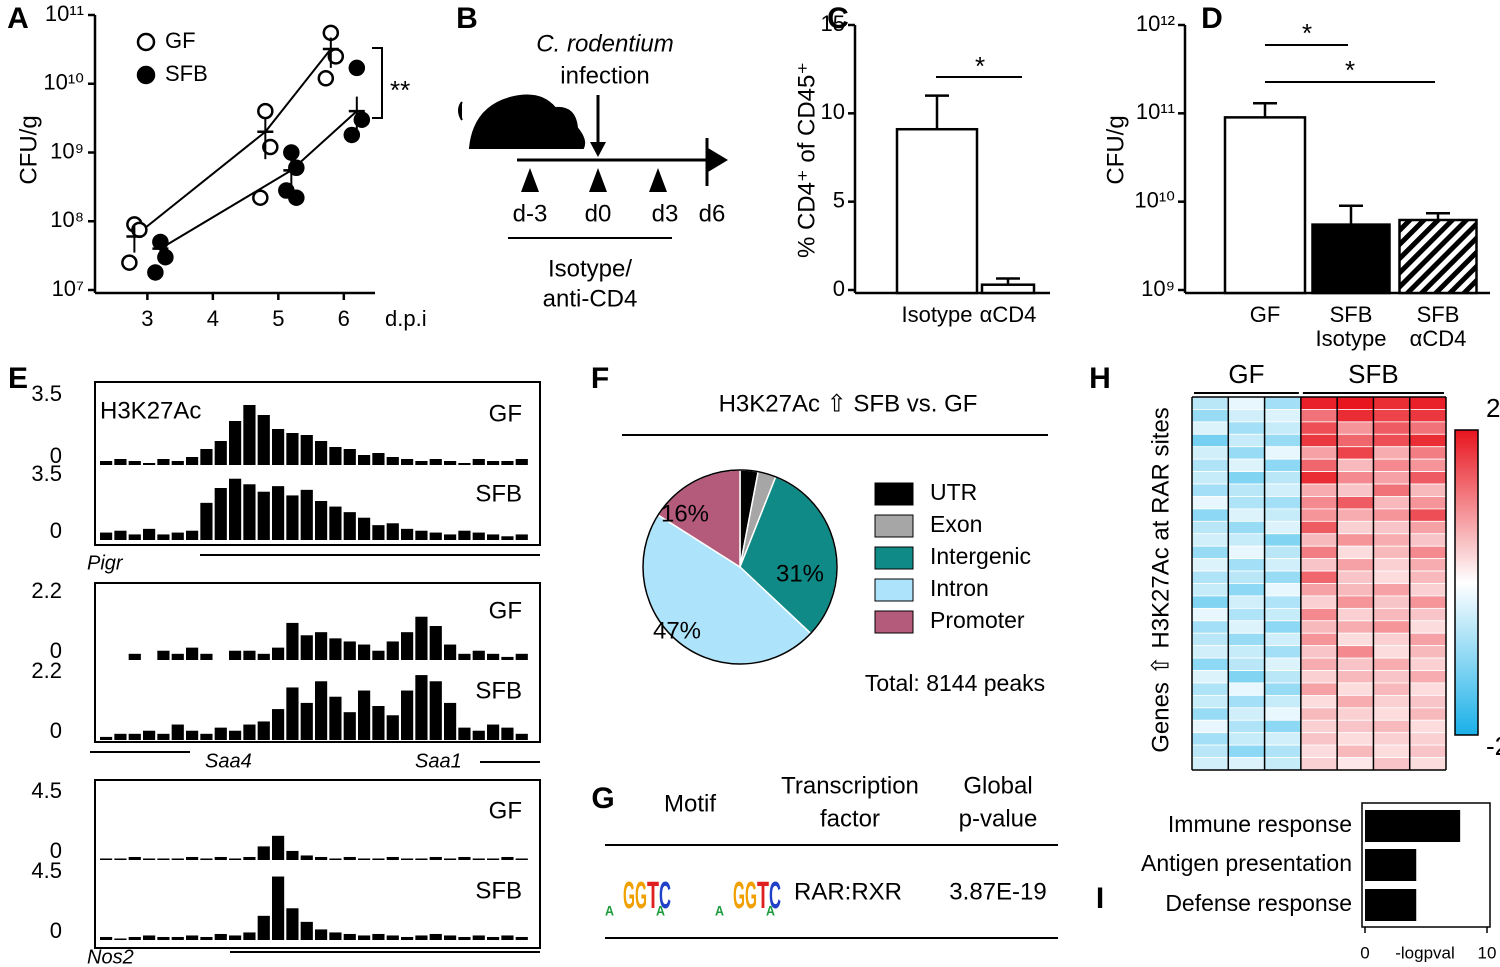 The width and height of the screenshot is (1500, 967). I want to click on y-tick-label: 4.5, so click(46, 870).